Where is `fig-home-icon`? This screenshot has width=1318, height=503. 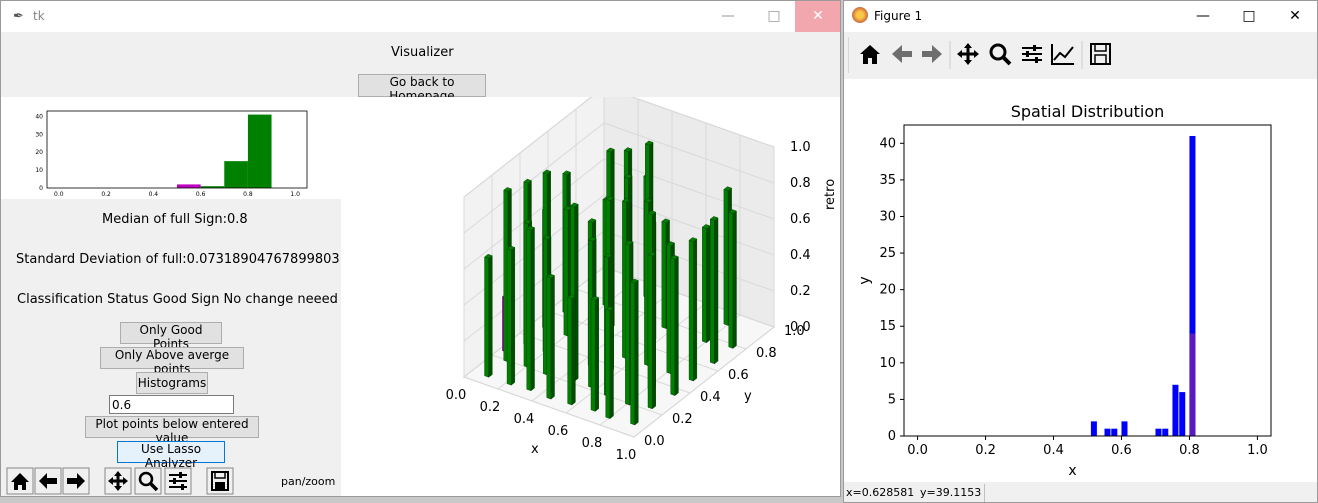 fig-home-icon is located at coordinates (870, 54).